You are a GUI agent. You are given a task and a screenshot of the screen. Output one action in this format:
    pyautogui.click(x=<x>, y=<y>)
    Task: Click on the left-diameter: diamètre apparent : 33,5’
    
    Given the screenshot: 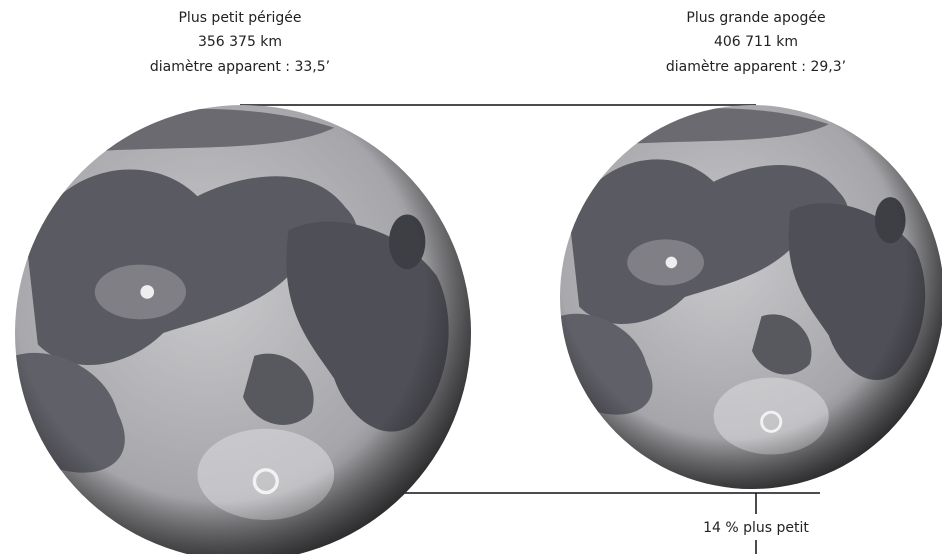 What is the action you would take?
    pyautogui.click(x=240, y=67)
    